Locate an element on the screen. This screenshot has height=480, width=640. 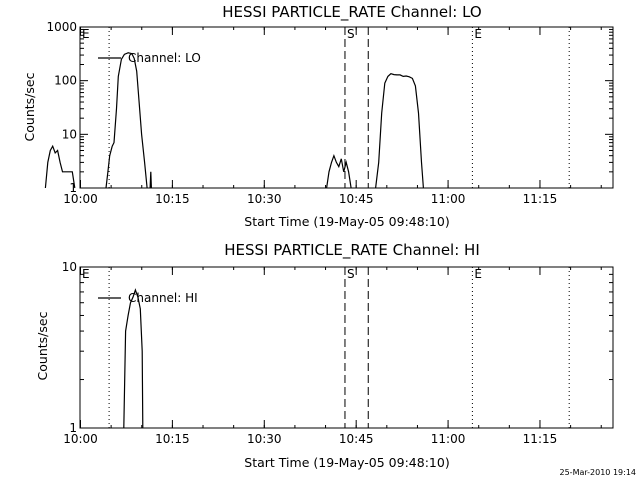
x-axis-label-hi: Start Time (19-May-05 09:48:10) is located at coordinates (346, 462).